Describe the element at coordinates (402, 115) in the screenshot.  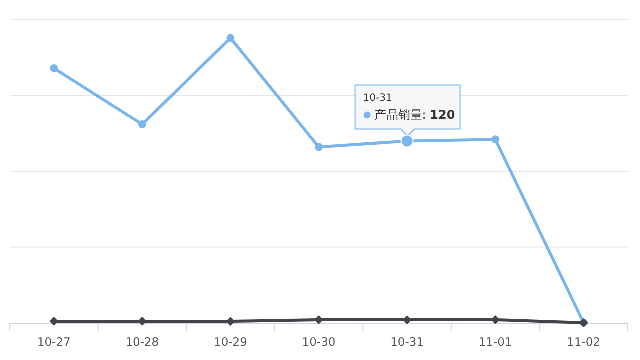
I see `legend-label: 产品销量:` at that location.